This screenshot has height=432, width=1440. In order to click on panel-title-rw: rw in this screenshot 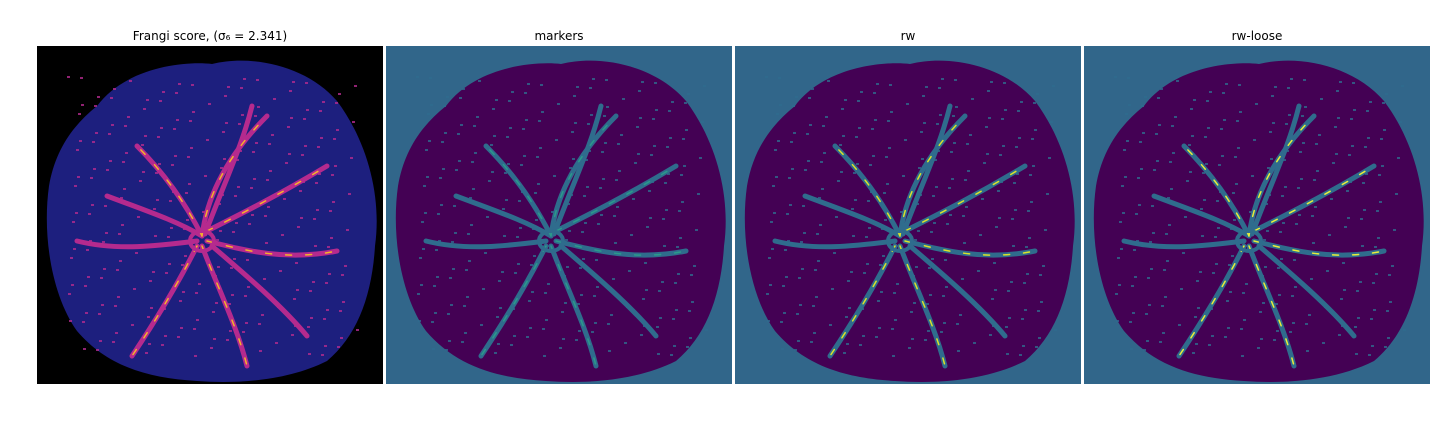, I will do `click(908, 36)`.